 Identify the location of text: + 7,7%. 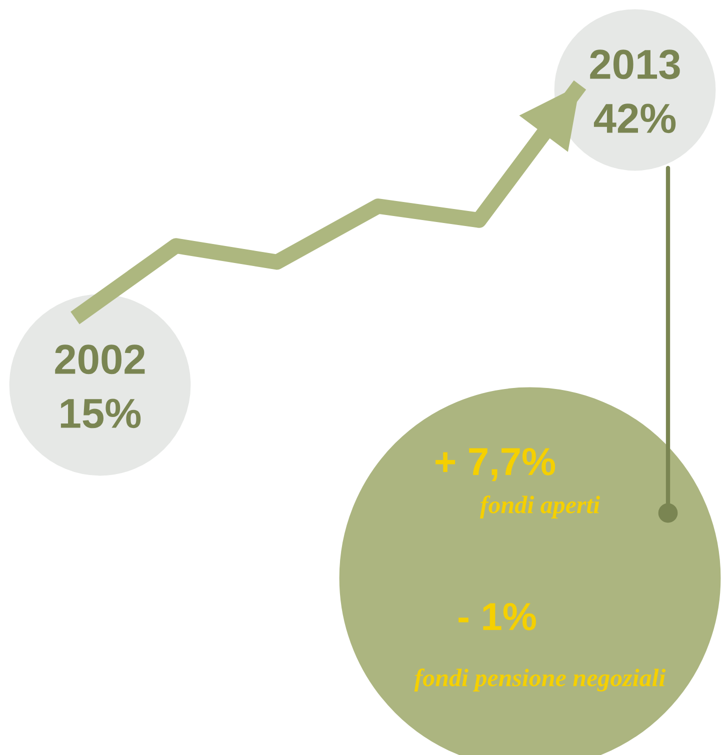
(496, 465).